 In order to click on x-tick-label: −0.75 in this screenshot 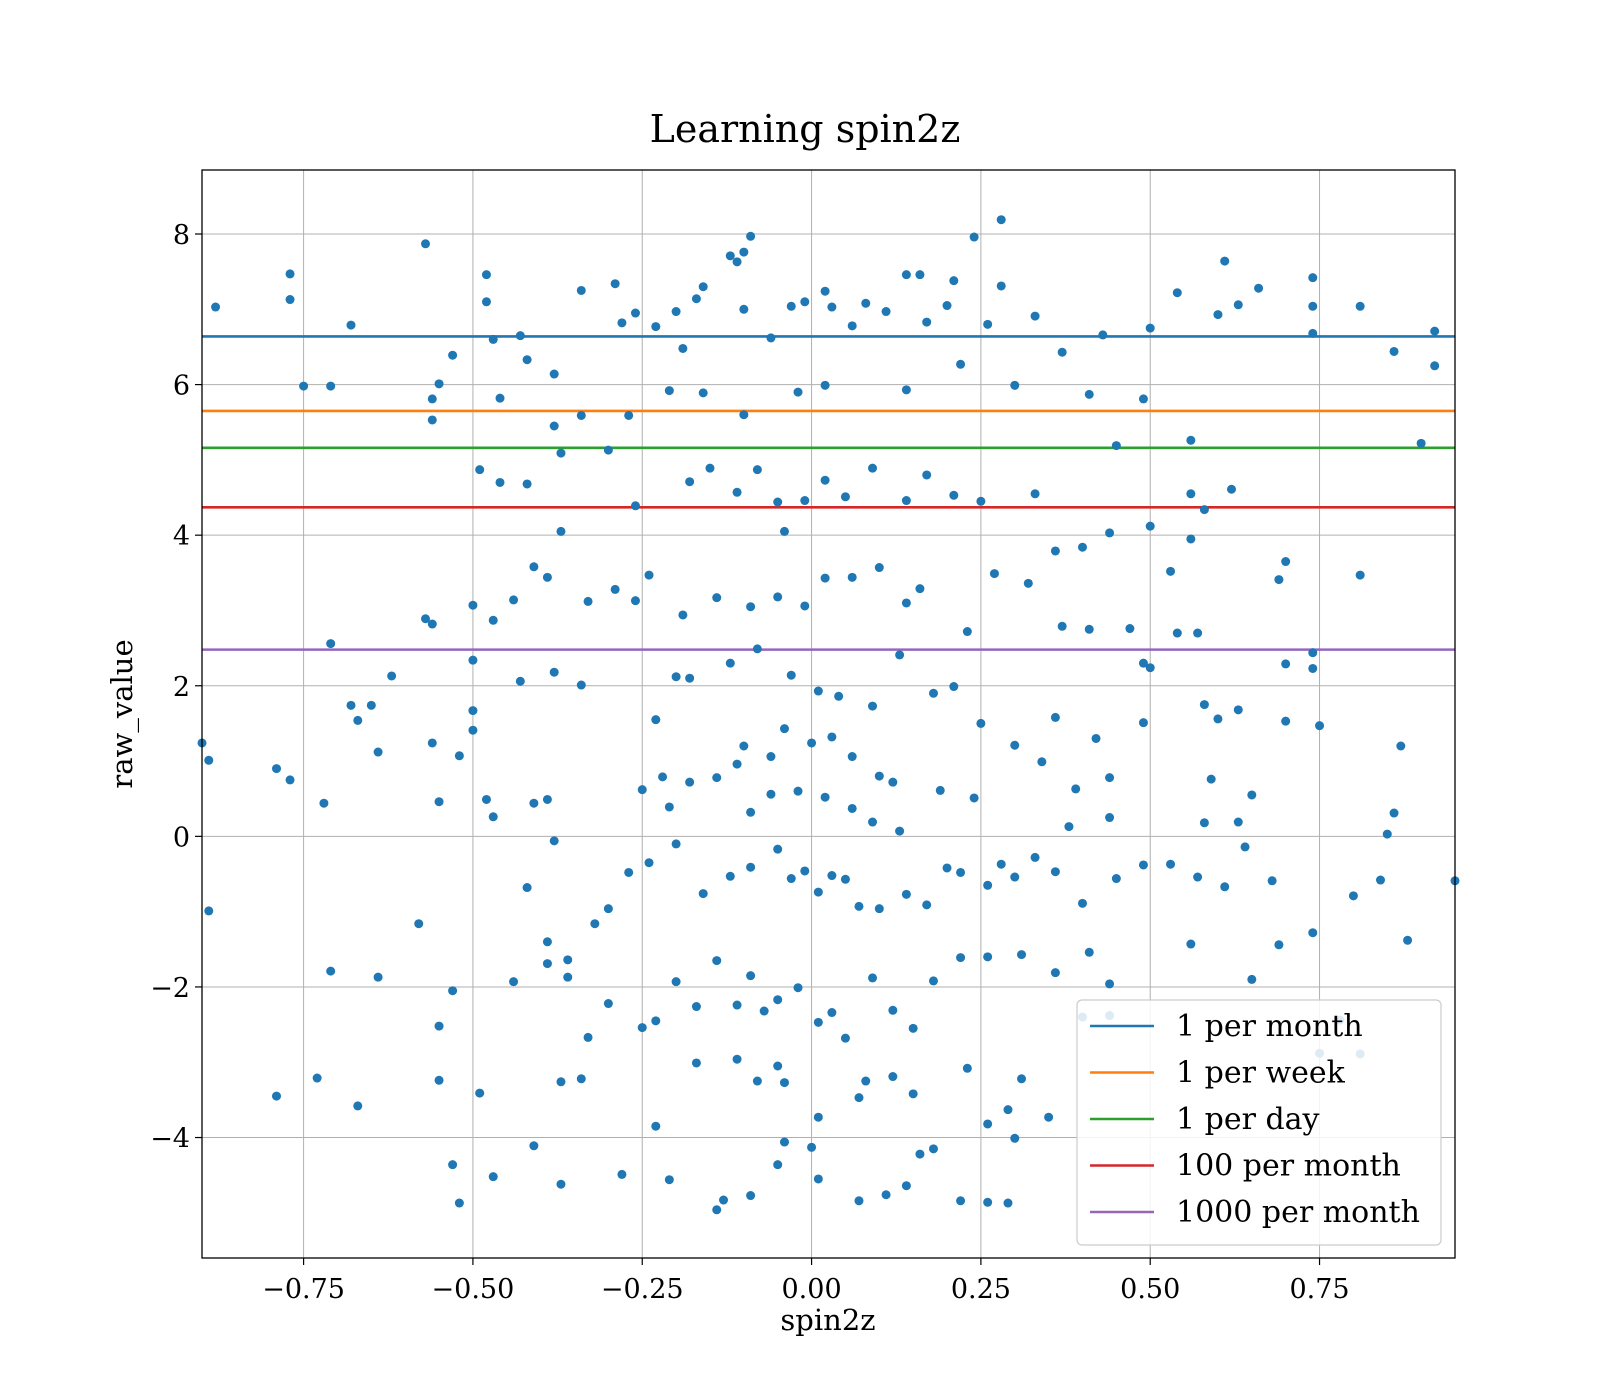, I will do `click(303, 1289)`.